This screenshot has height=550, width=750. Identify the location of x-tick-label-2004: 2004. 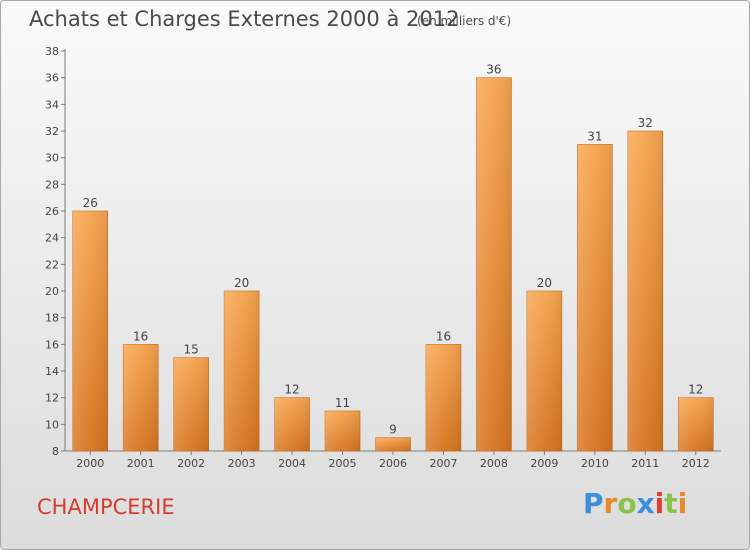
(292, 463).